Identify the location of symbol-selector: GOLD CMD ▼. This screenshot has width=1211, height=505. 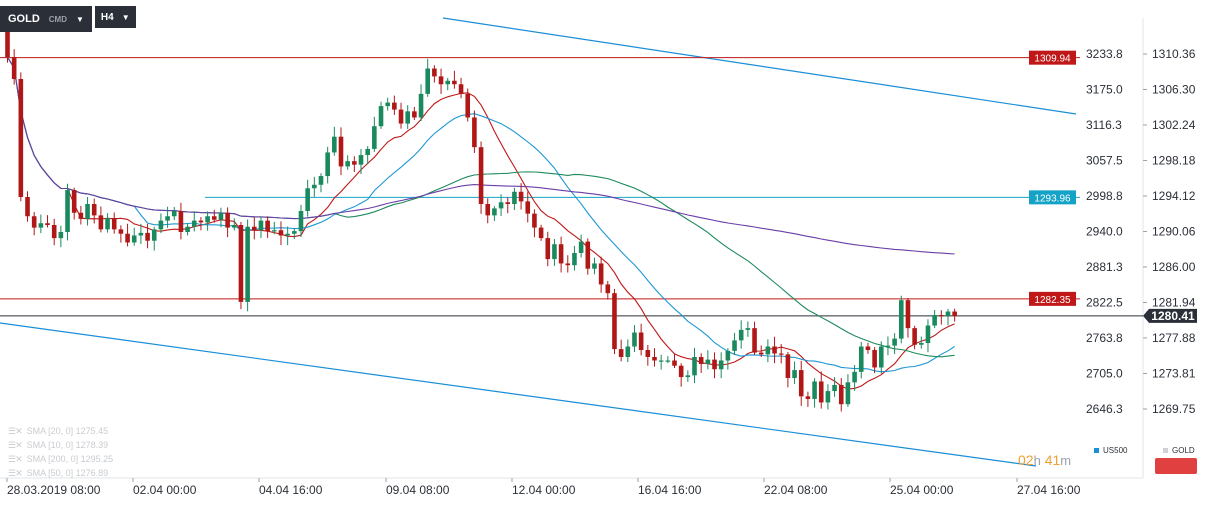
(46, 19).